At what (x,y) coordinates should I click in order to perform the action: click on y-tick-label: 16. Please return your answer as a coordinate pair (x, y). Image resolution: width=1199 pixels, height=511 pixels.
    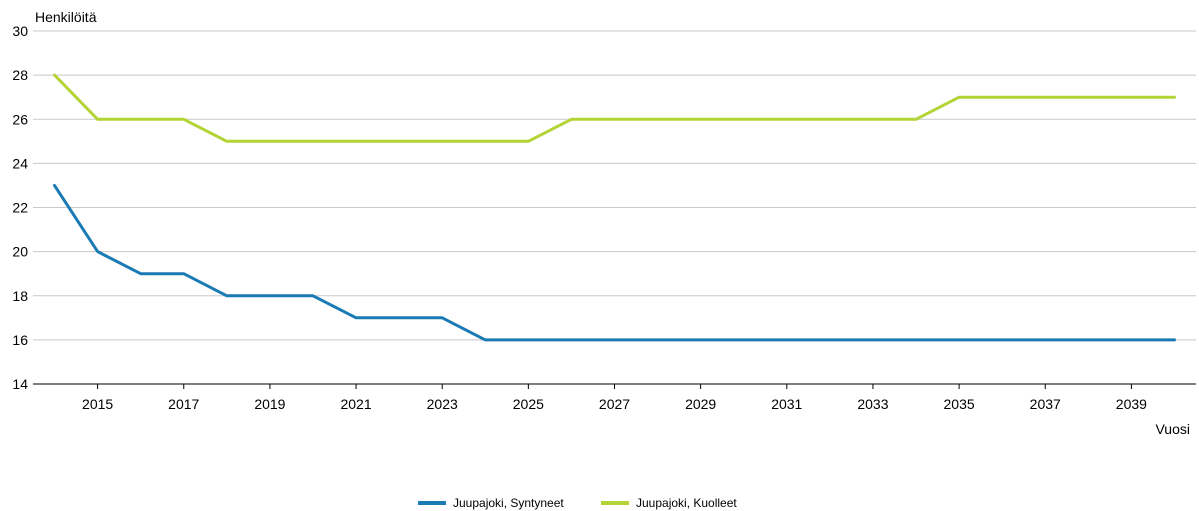
    Looking at the image, I should click on (20, 340).